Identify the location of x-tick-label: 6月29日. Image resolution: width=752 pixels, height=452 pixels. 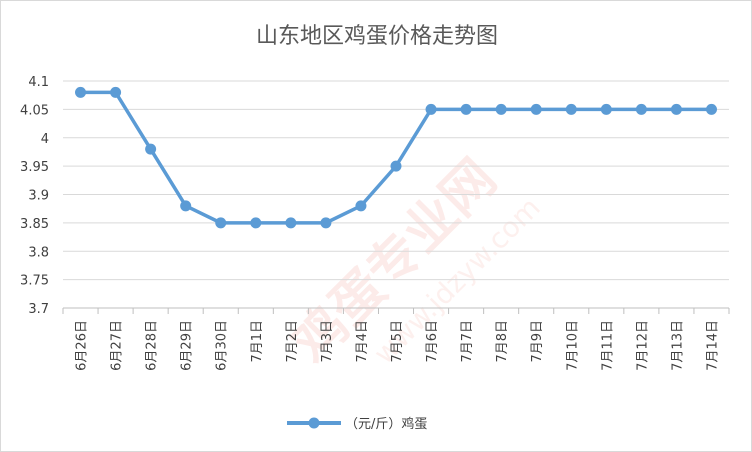
(187, 345).